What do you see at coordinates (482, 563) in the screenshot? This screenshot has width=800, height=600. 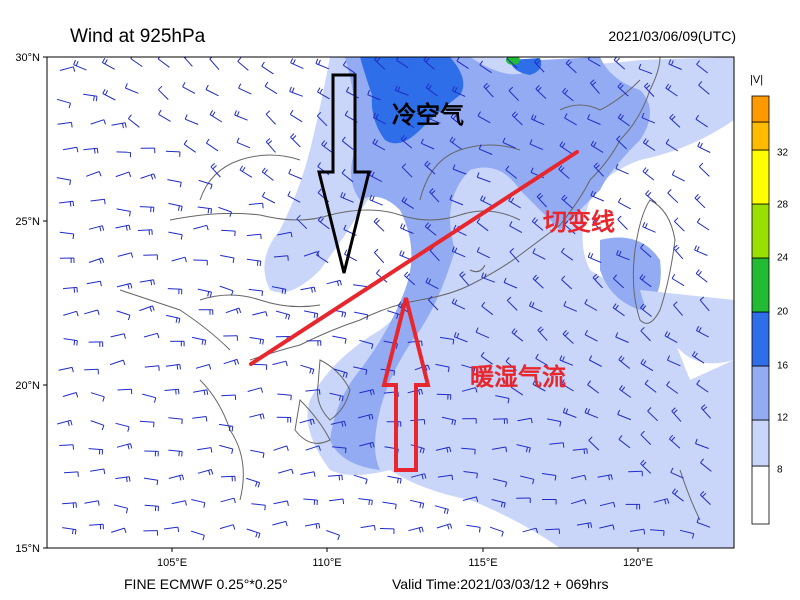 I see `lon-label: 115°E` at bounding box center [482, 563].